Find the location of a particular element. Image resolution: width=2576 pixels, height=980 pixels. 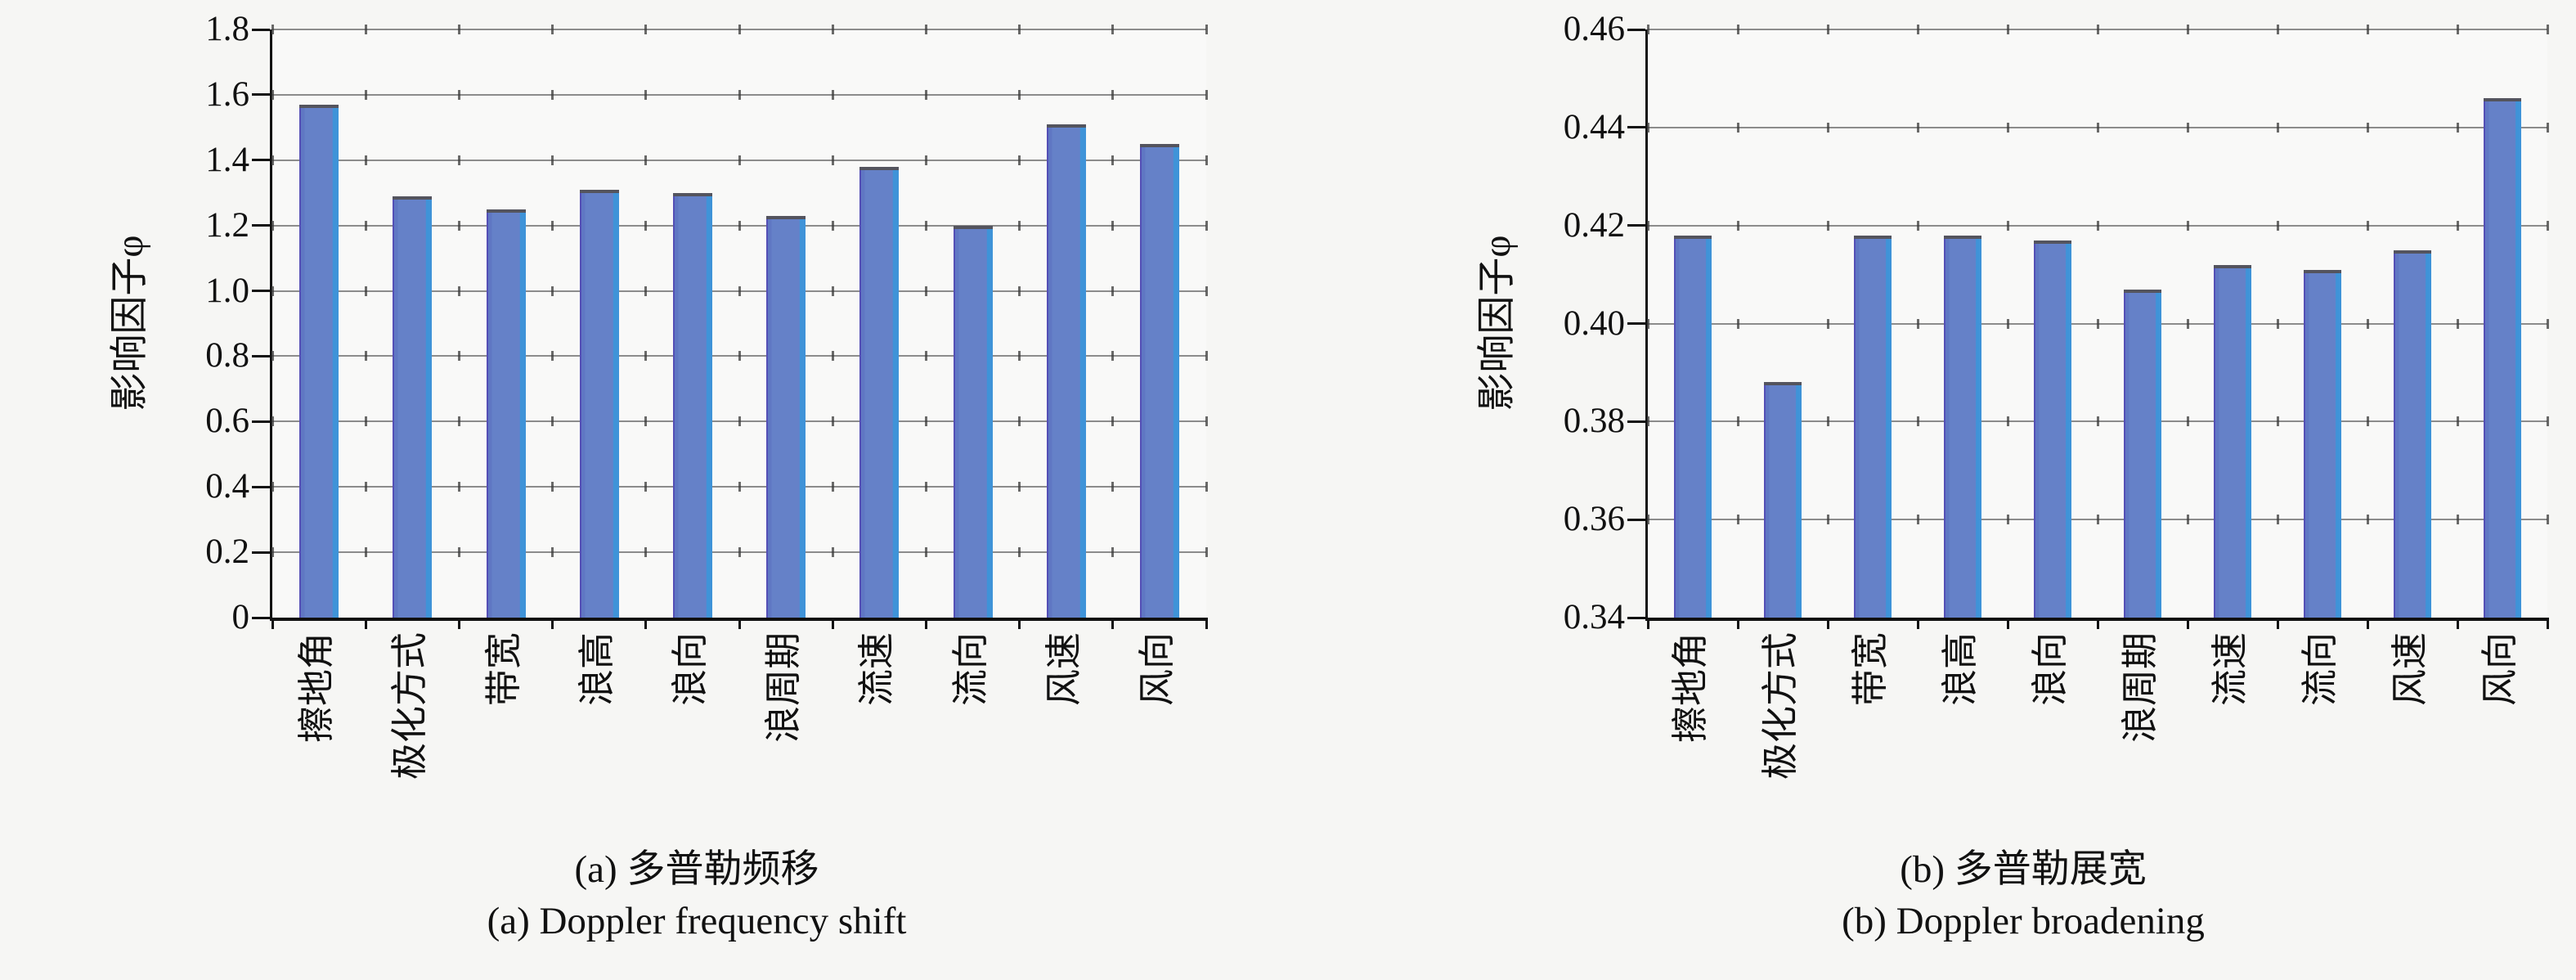

y-tick-label: 0.34 is located at coordinates (1594, 617).